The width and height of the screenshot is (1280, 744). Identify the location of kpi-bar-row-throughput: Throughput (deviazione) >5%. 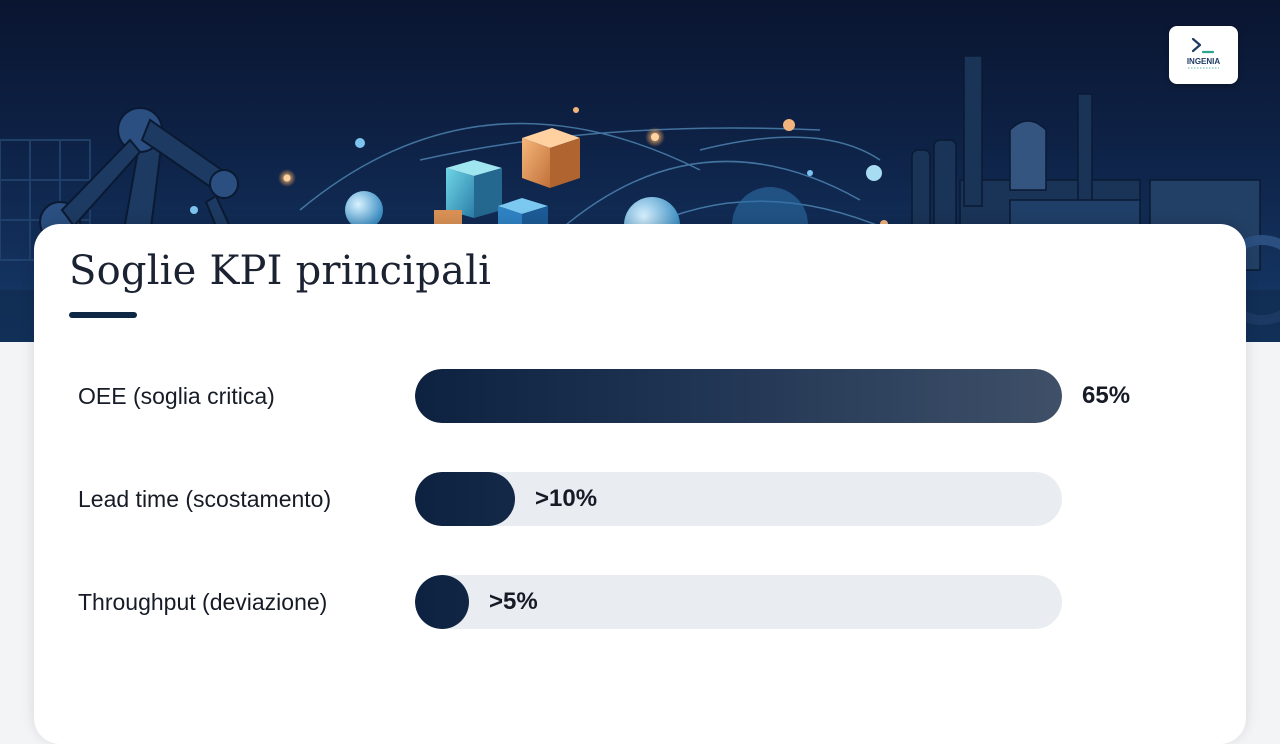
(640, 602).